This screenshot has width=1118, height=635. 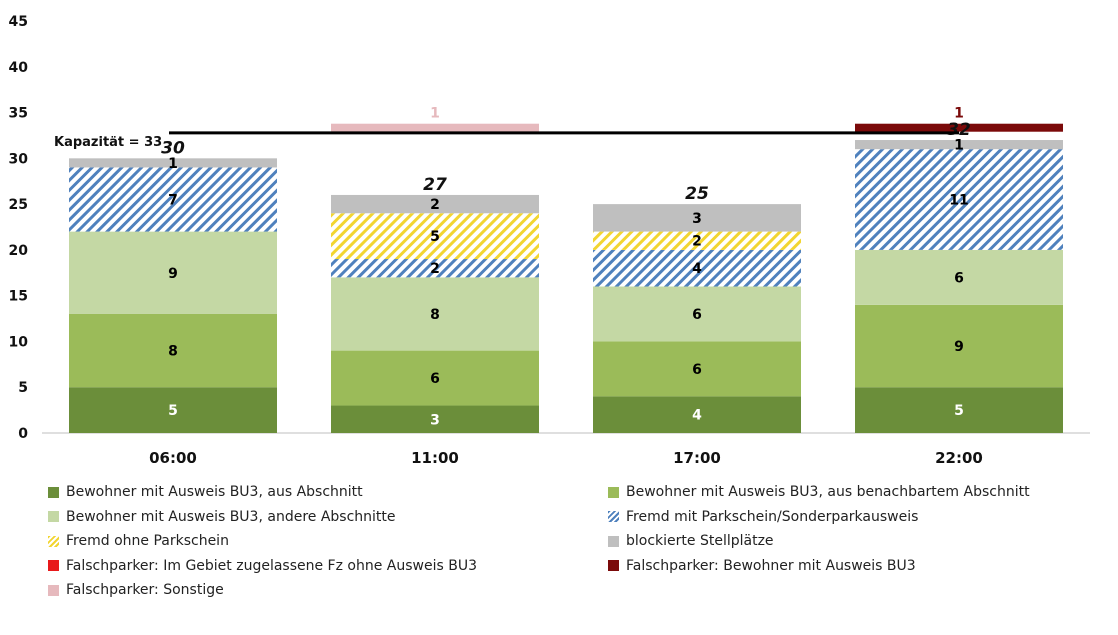 I want to click on bar-total-label: 32, so click(x=959, y=130).